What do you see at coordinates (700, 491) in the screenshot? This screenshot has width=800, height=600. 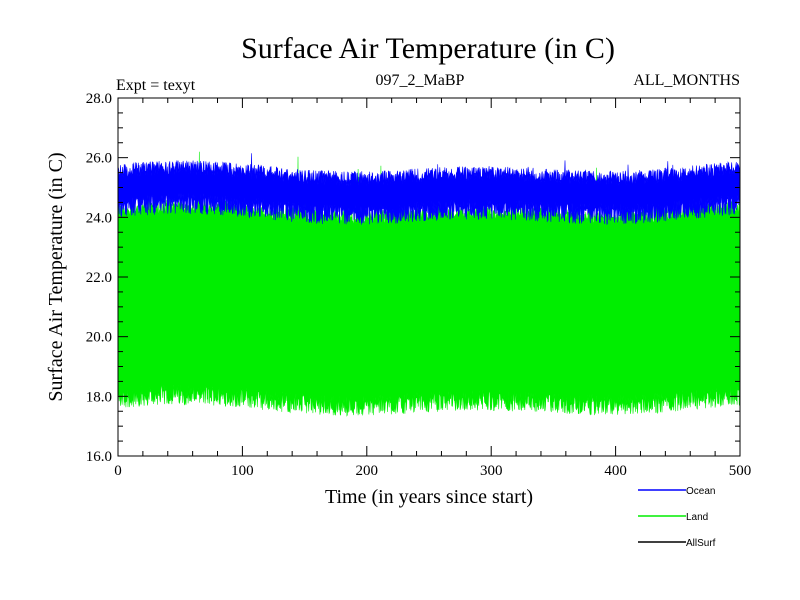 I see `legend-label-ocean: Ocean` at bounding box center [700, 491].